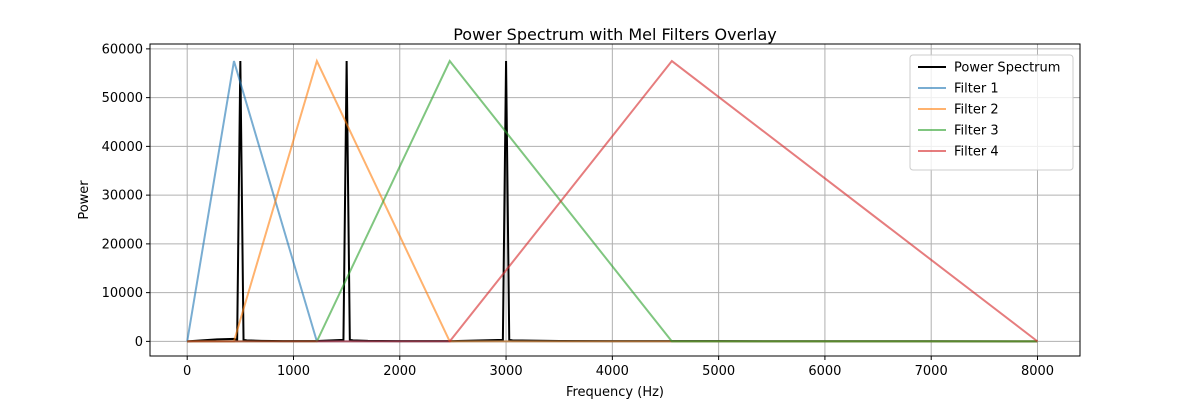  Describe the element at coordinates (122, 244) in the screenshot. I see `y-tick-label: 20000` at that location.